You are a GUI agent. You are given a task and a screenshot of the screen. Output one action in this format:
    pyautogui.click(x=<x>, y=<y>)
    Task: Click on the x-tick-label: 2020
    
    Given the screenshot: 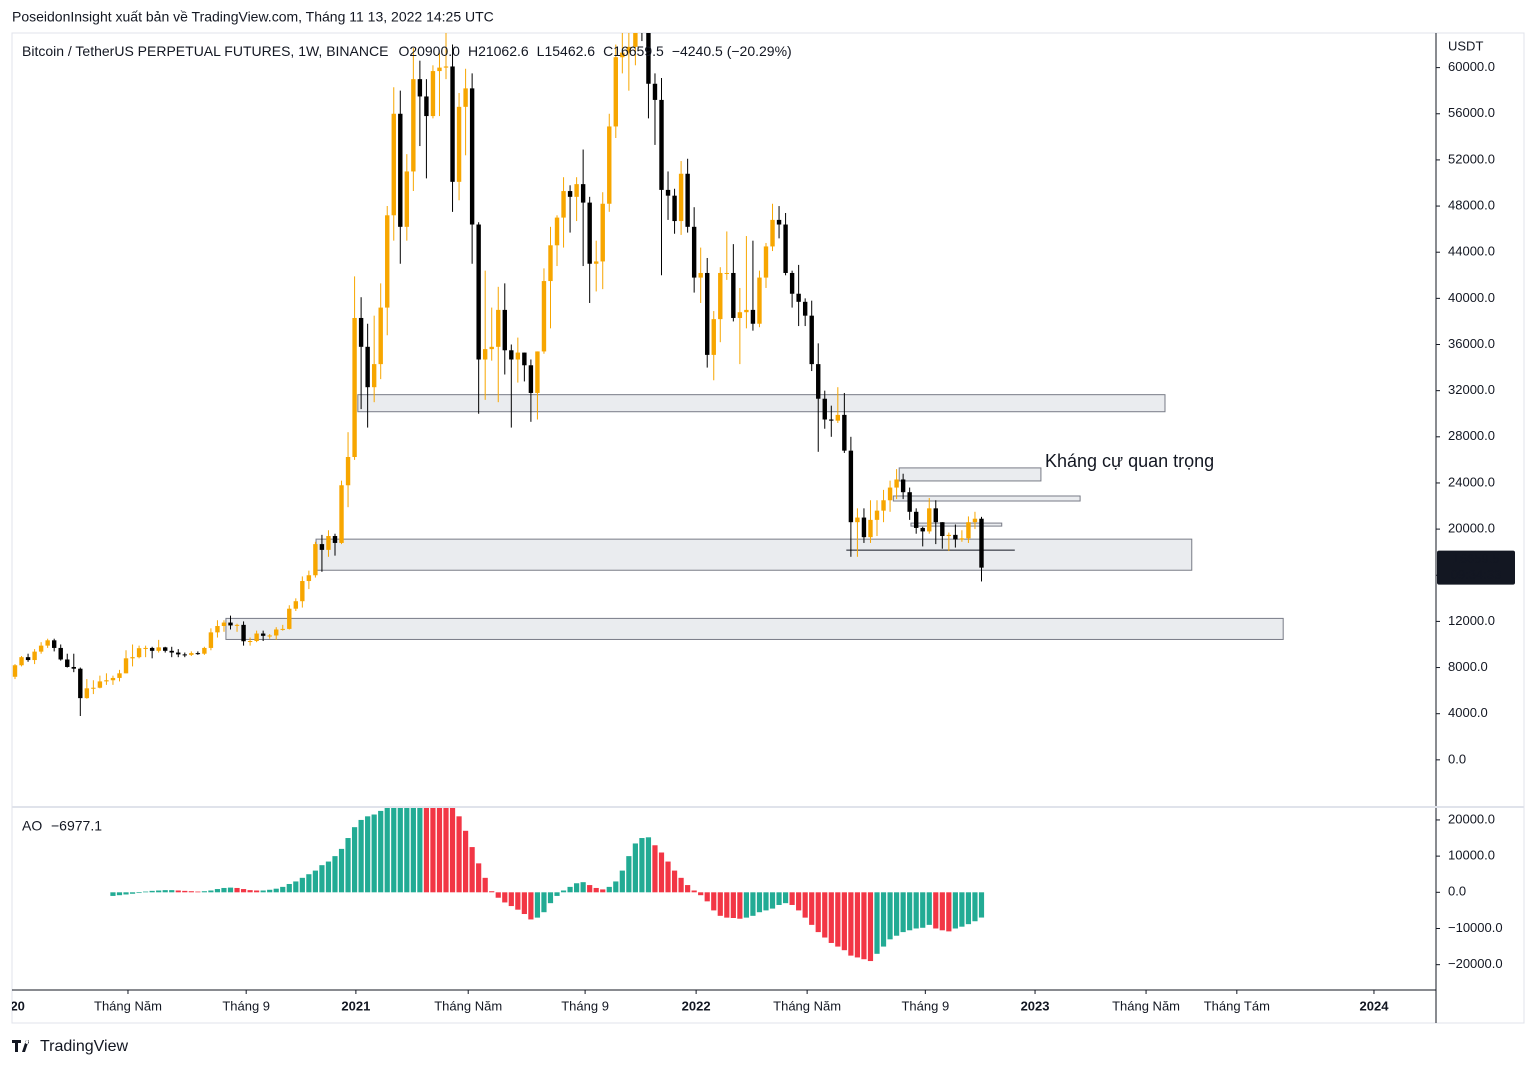 What is the action you would take?
    pyautogui.click(x=12, y=1005)
    